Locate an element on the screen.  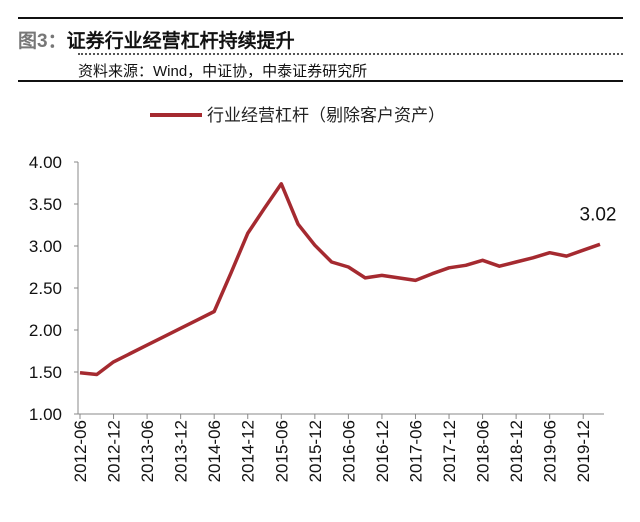
data-label: 3.02 is located at coordinates (598, 214).